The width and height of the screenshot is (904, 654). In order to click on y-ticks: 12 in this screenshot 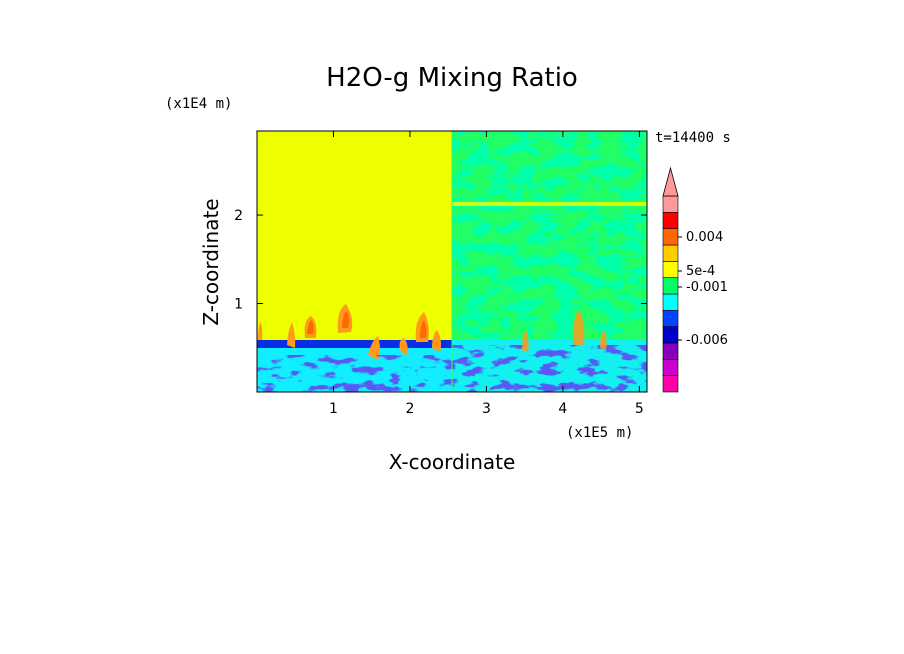, I will do `click(440, 260)`.